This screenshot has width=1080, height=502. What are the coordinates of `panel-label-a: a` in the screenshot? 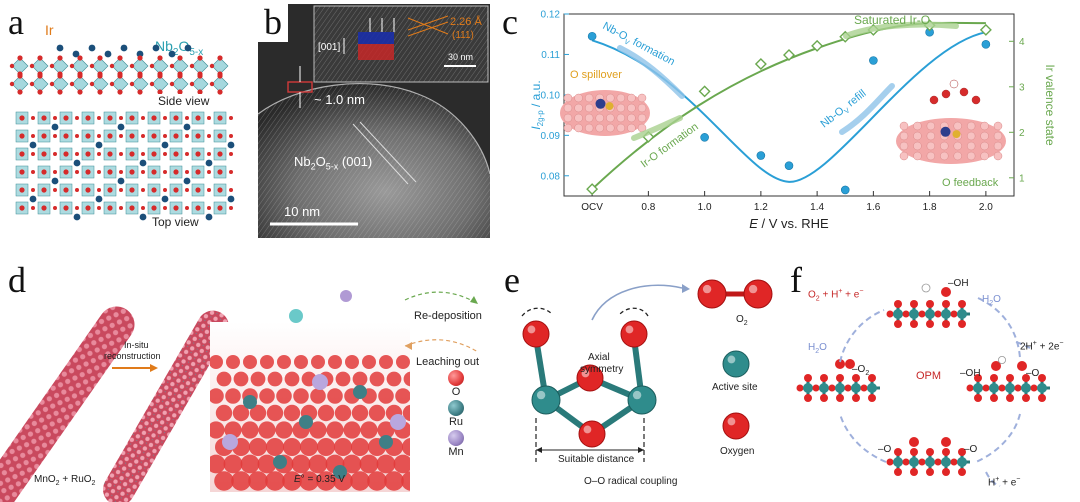 It's located at (16, 22).